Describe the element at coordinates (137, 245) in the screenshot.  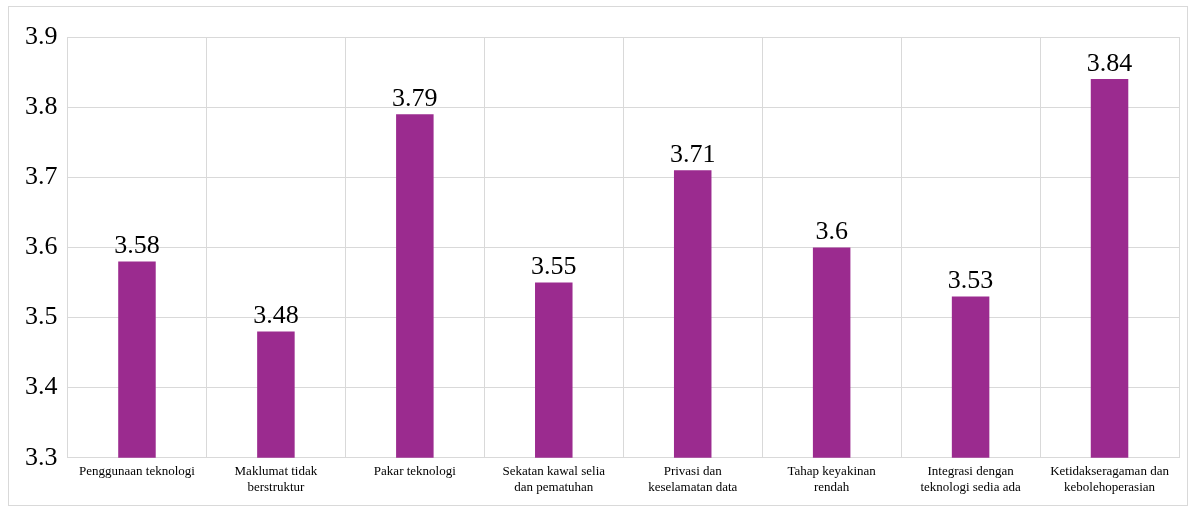
I see `data-label: 3.58` at that location.